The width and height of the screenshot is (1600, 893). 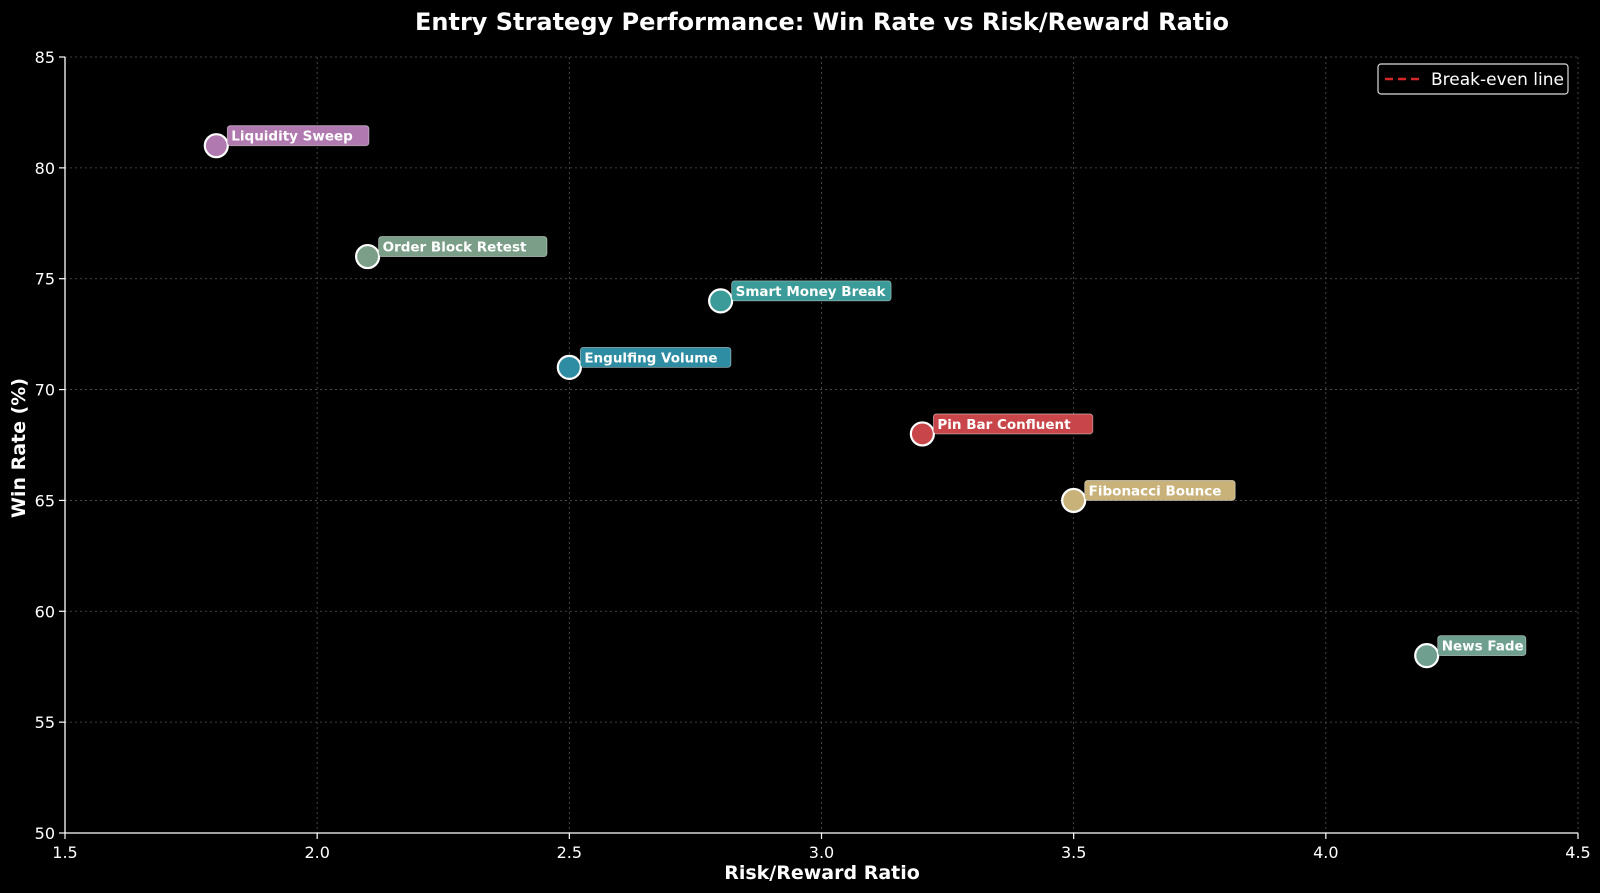 I want to click on x-tick-label: 2.5, so click(x=569, y=852).